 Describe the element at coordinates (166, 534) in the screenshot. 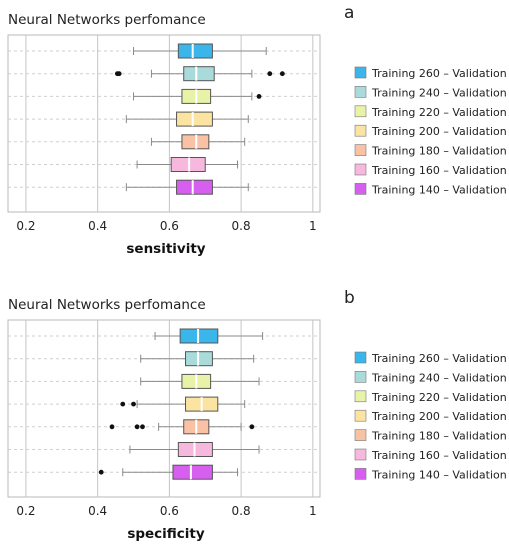

I see `x-axis-label: specificity` at that location.